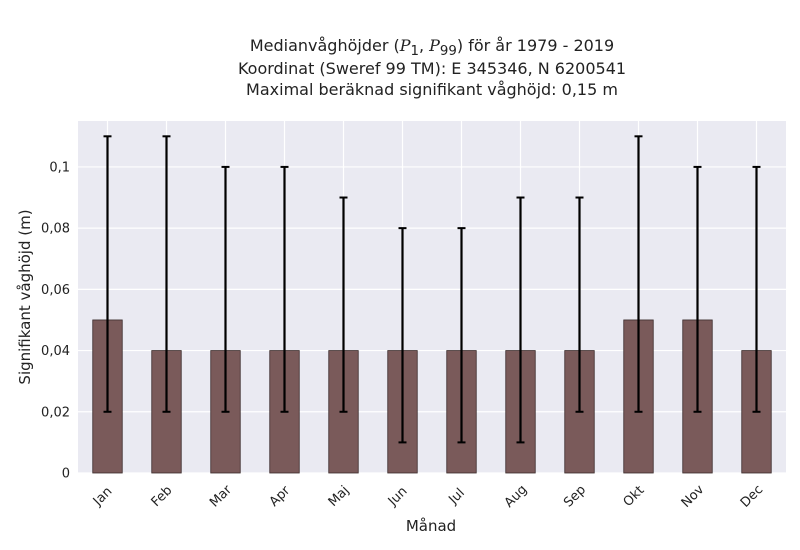 This screenshot has width=800, height=550. I want to click on p1-symbol: P, so click(405, 45).